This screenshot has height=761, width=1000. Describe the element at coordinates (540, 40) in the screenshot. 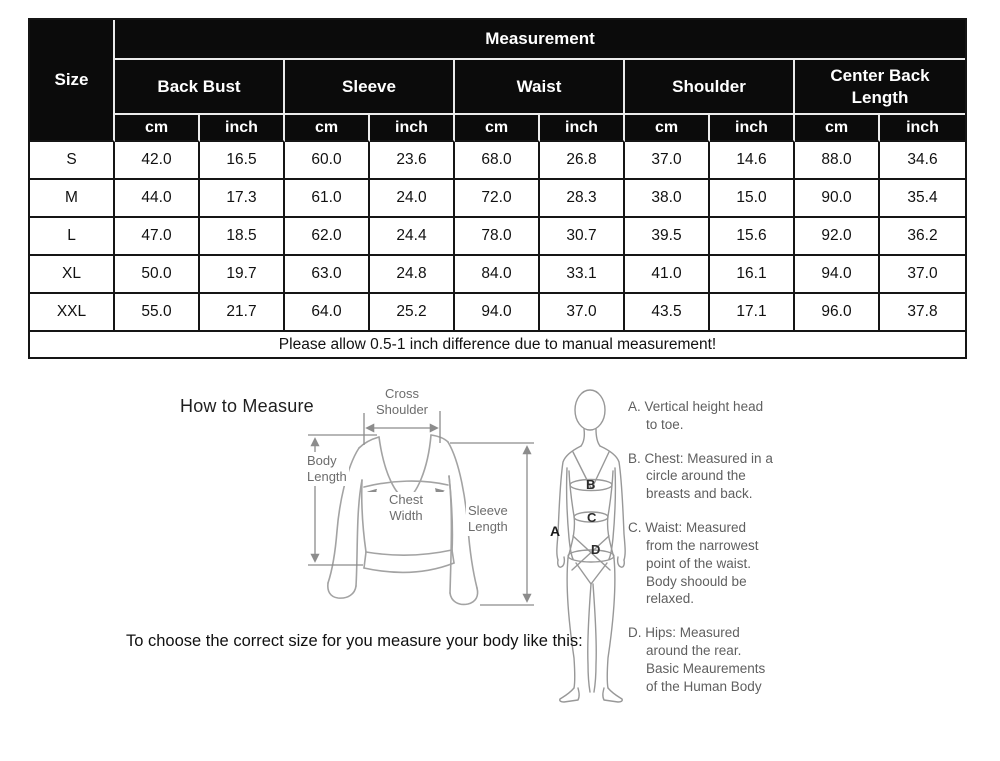

I see `measurement-header: Measurement` at that location.